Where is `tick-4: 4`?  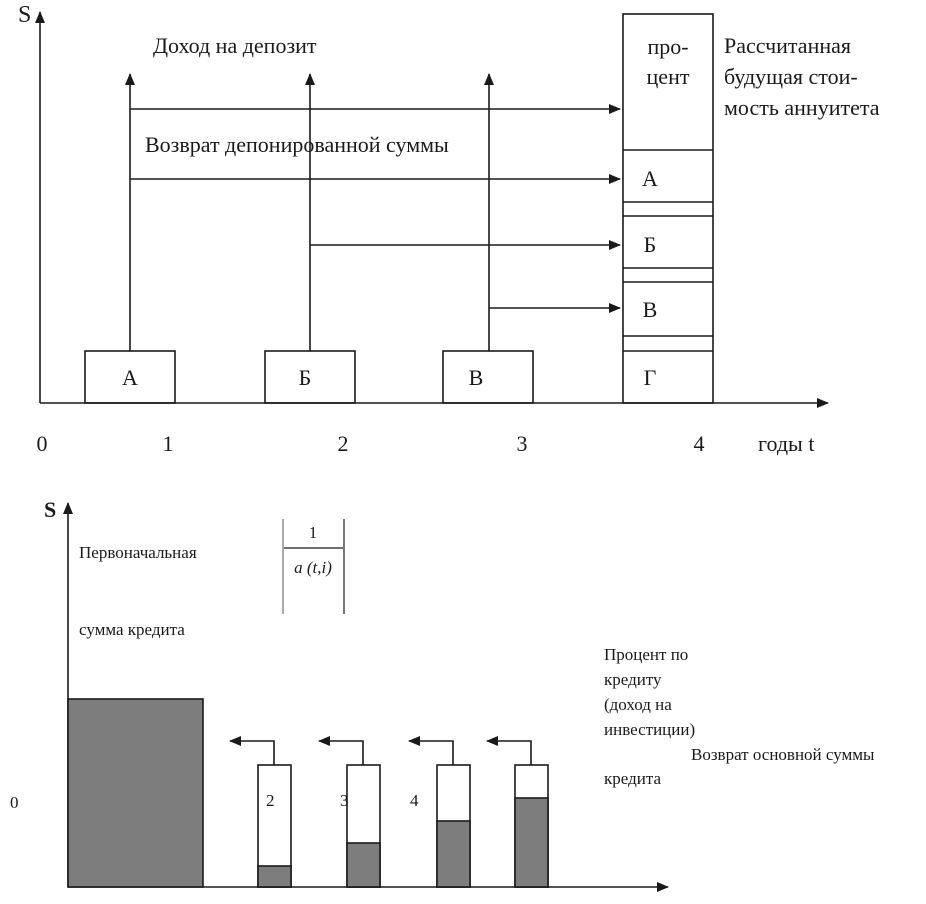 tick-4: 4 is located at coordinates (699, 443).